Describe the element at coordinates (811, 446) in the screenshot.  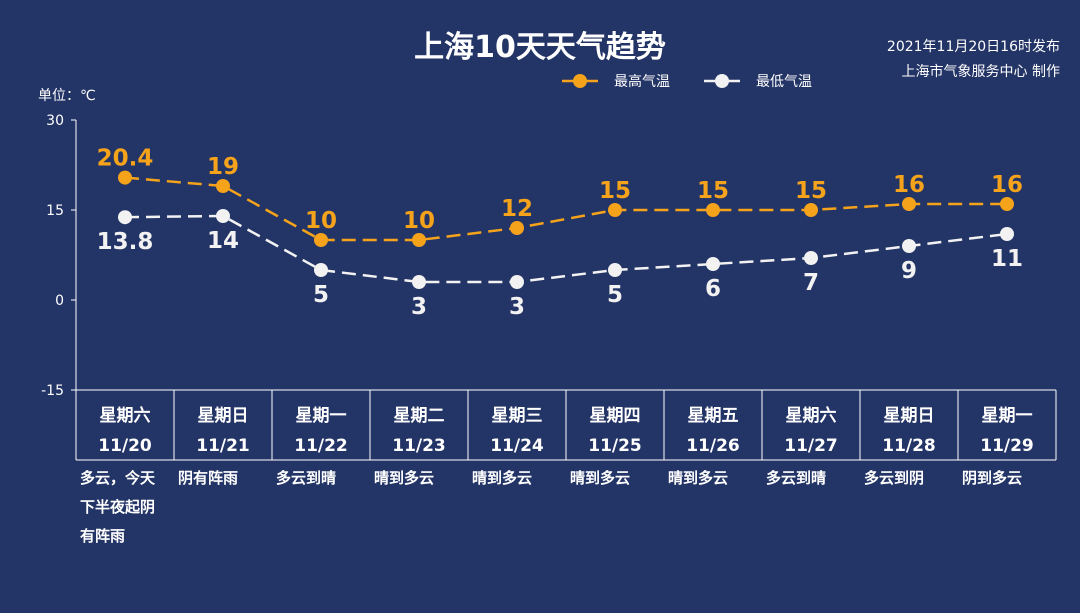
I see `category-date: 11/27` at that location.